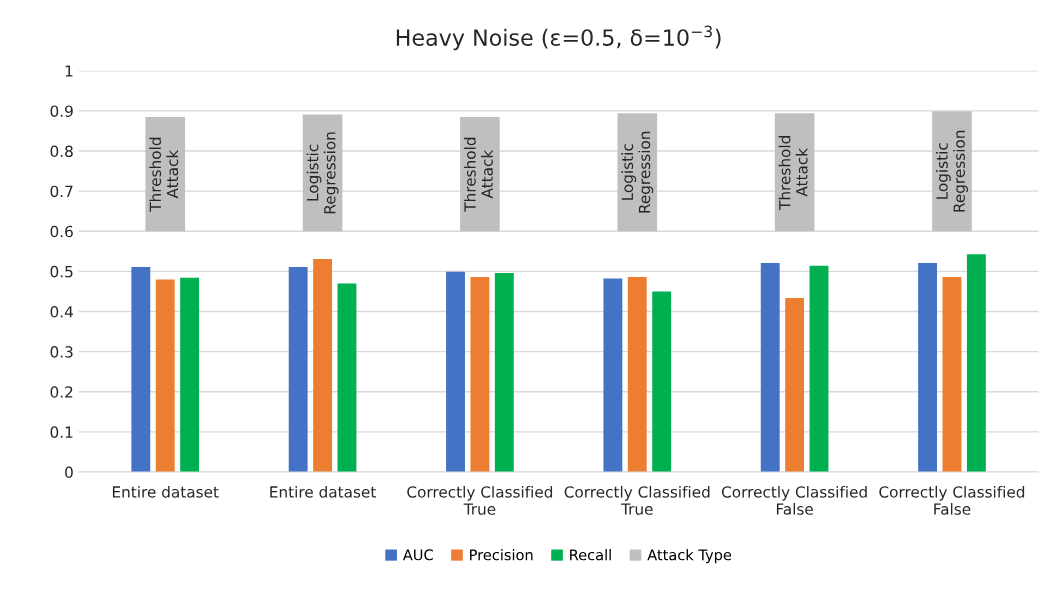 This screenshot has height=590, width=1049. What do you see at coordinates (61, 231) in the screenshot?
I see `y-tick-label: 0.6` at bounding box center [61, 231].